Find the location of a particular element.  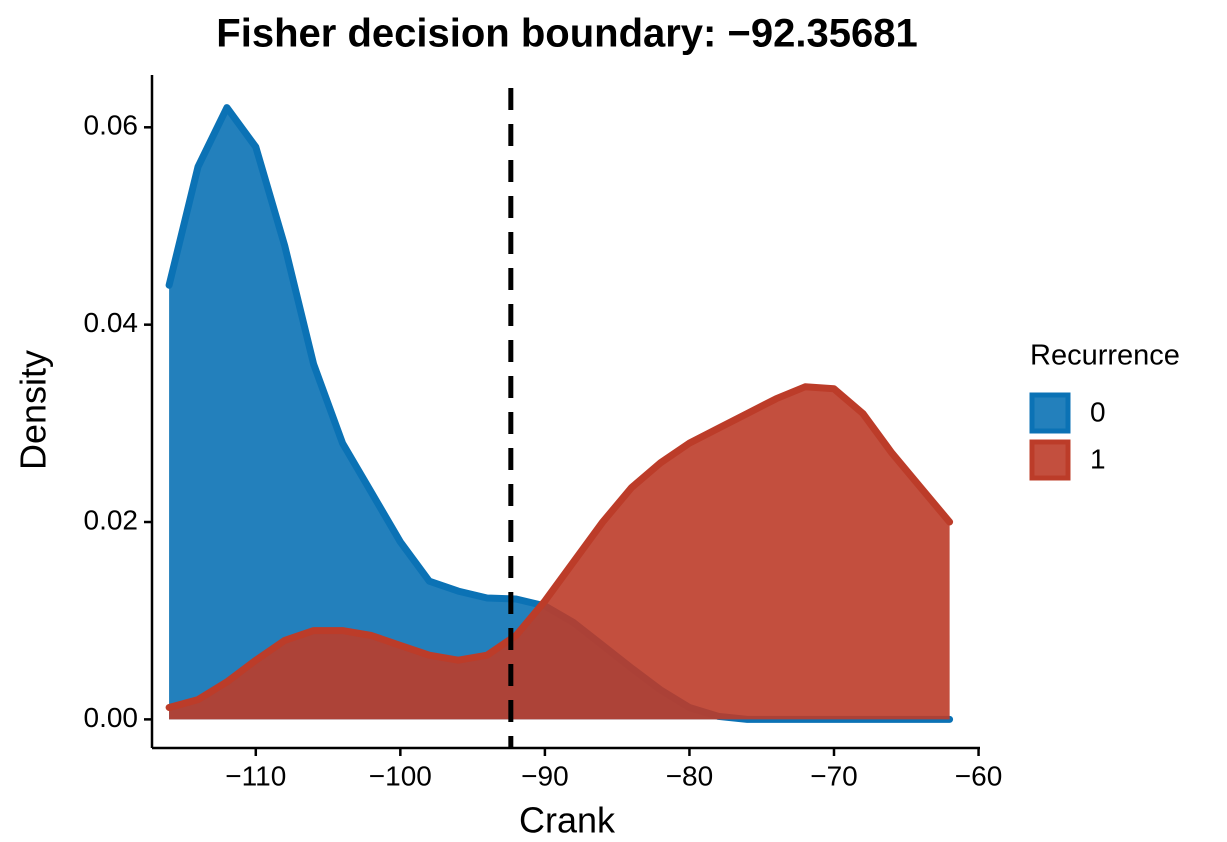

y-axis-title: Density is located at coordinates (33, 410).